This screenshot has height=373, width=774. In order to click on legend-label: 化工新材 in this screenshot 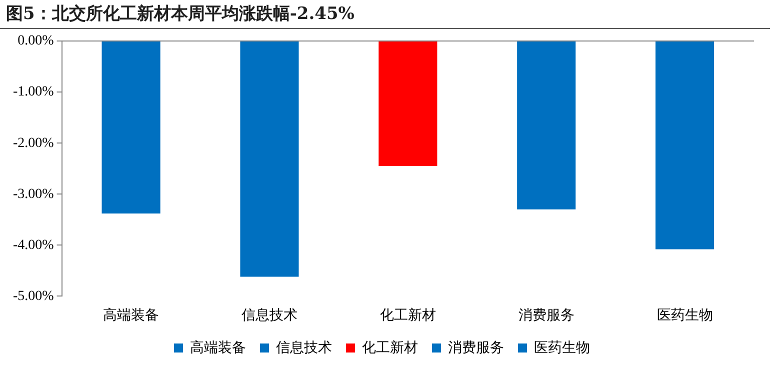, I will do `click(390, 346)`.